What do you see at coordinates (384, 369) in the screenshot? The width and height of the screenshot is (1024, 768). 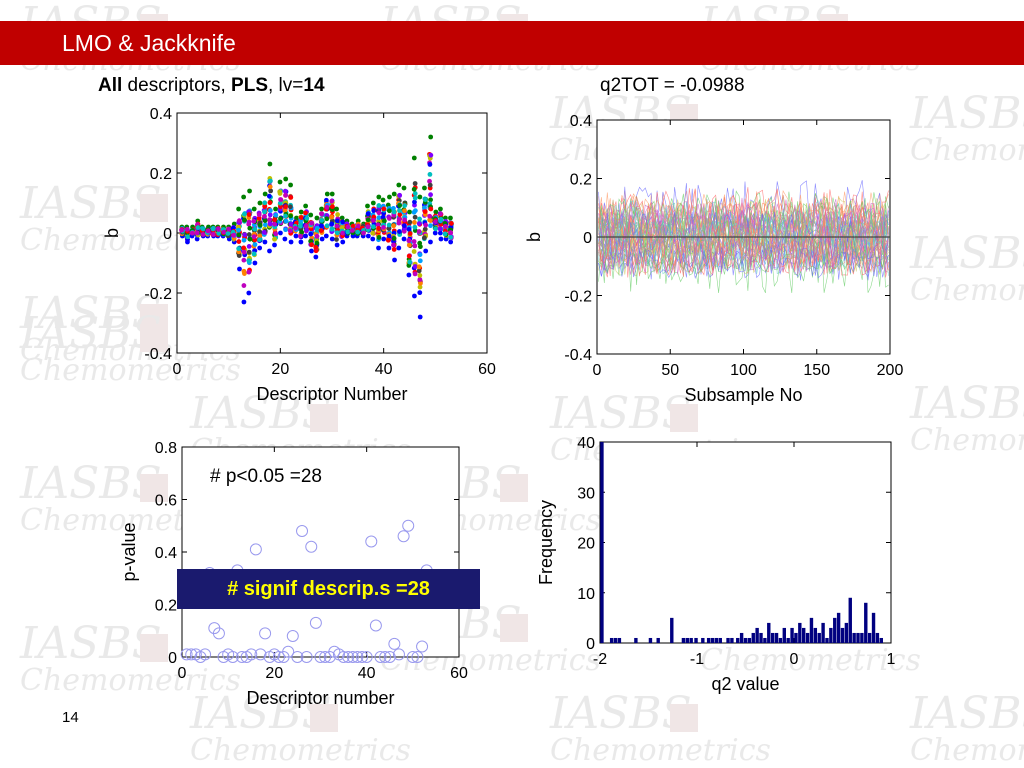 I see `coef-x-tick-label: 40` at bounding box center [384, 369].